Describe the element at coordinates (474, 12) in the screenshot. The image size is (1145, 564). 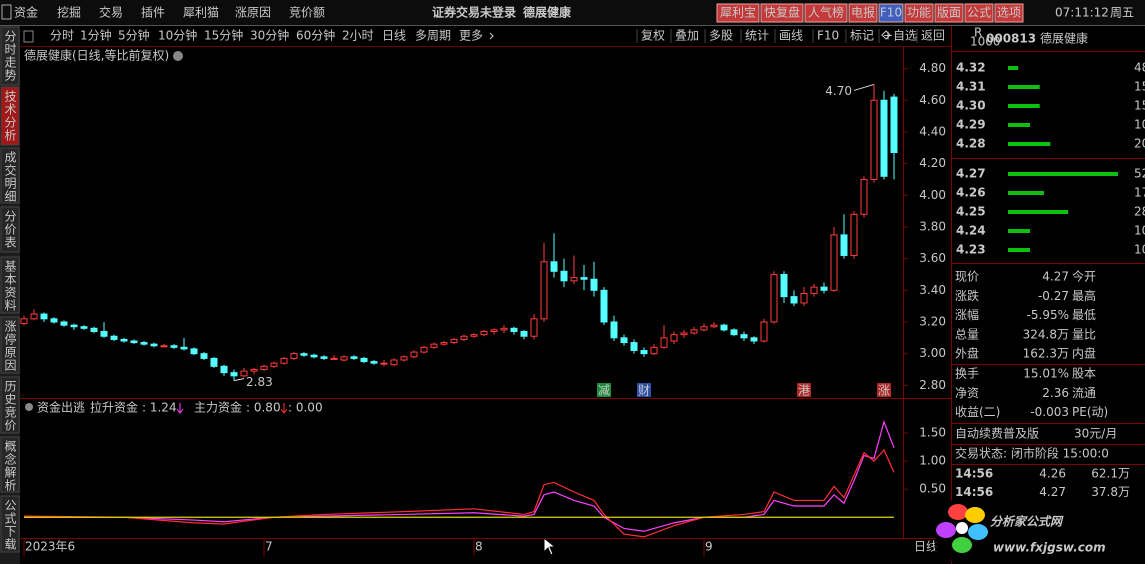
I see `login-status: 证券交易未登录` at that location.